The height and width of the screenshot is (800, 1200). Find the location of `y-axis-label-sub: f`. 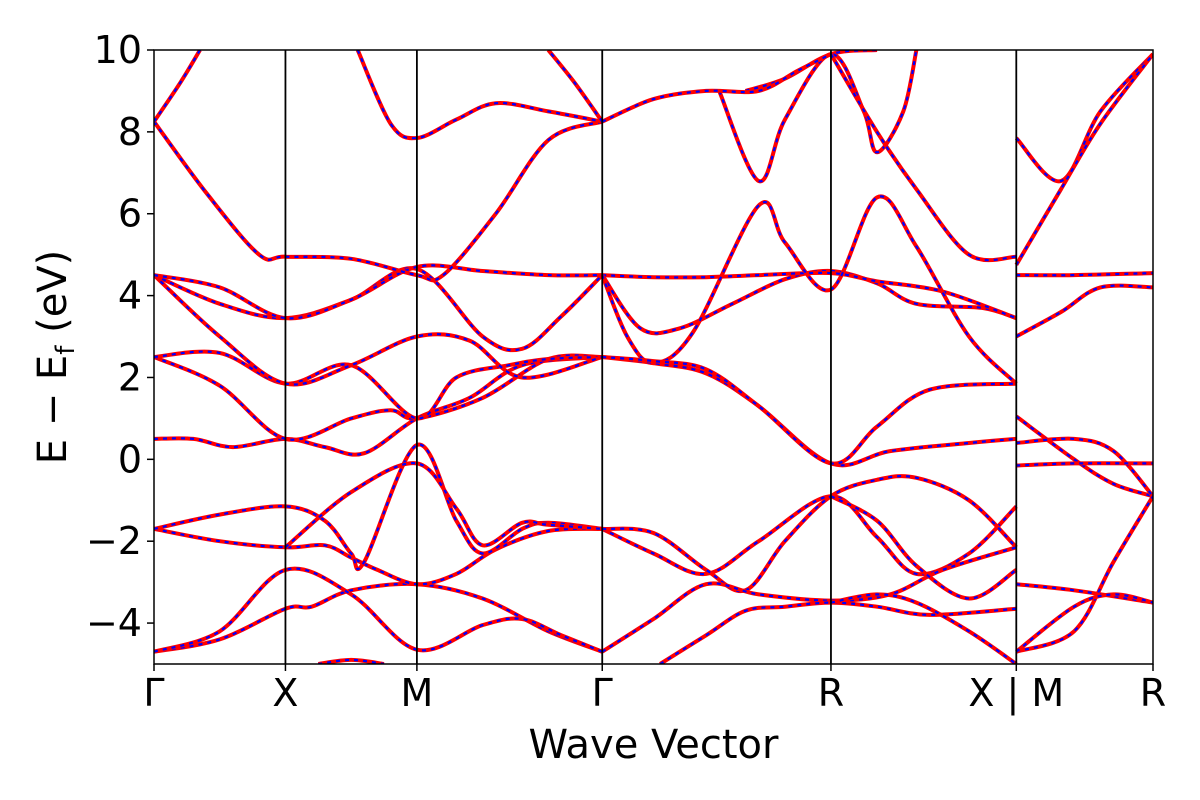

y-axis-label-sub: f is located at coordinates (66, 350).